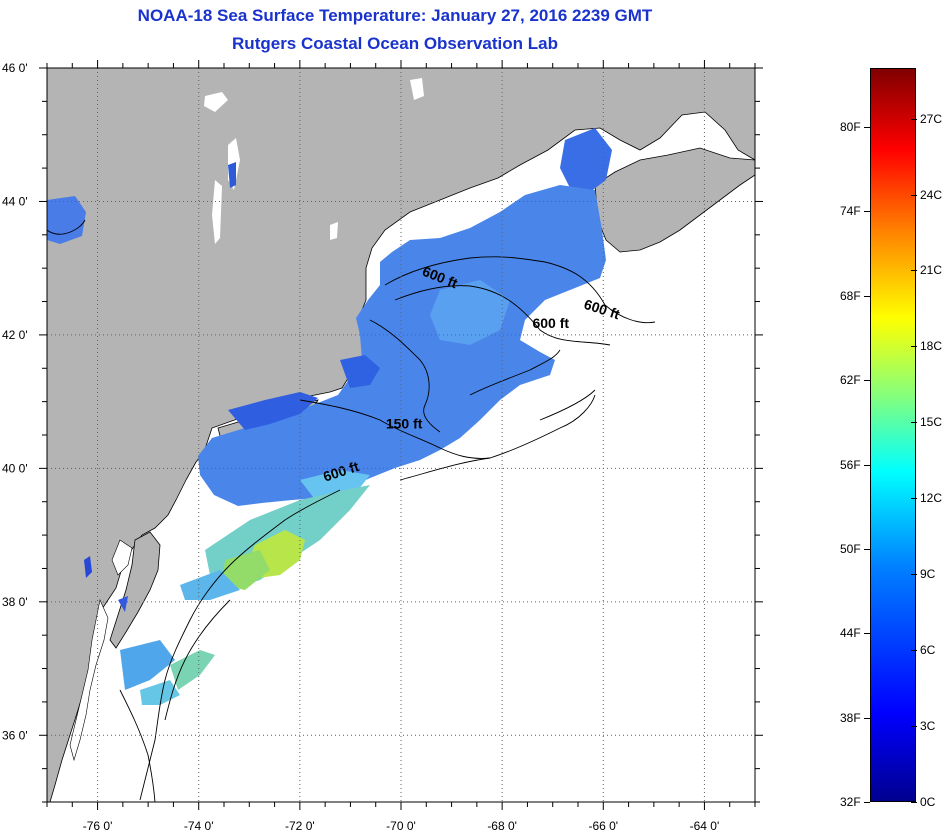 The image size is (944, 840). What do you see at coordinates (931, 270) in the screenshot?
I see `colorbar-celsius-label: 21C` at bounding box center [931, 270].